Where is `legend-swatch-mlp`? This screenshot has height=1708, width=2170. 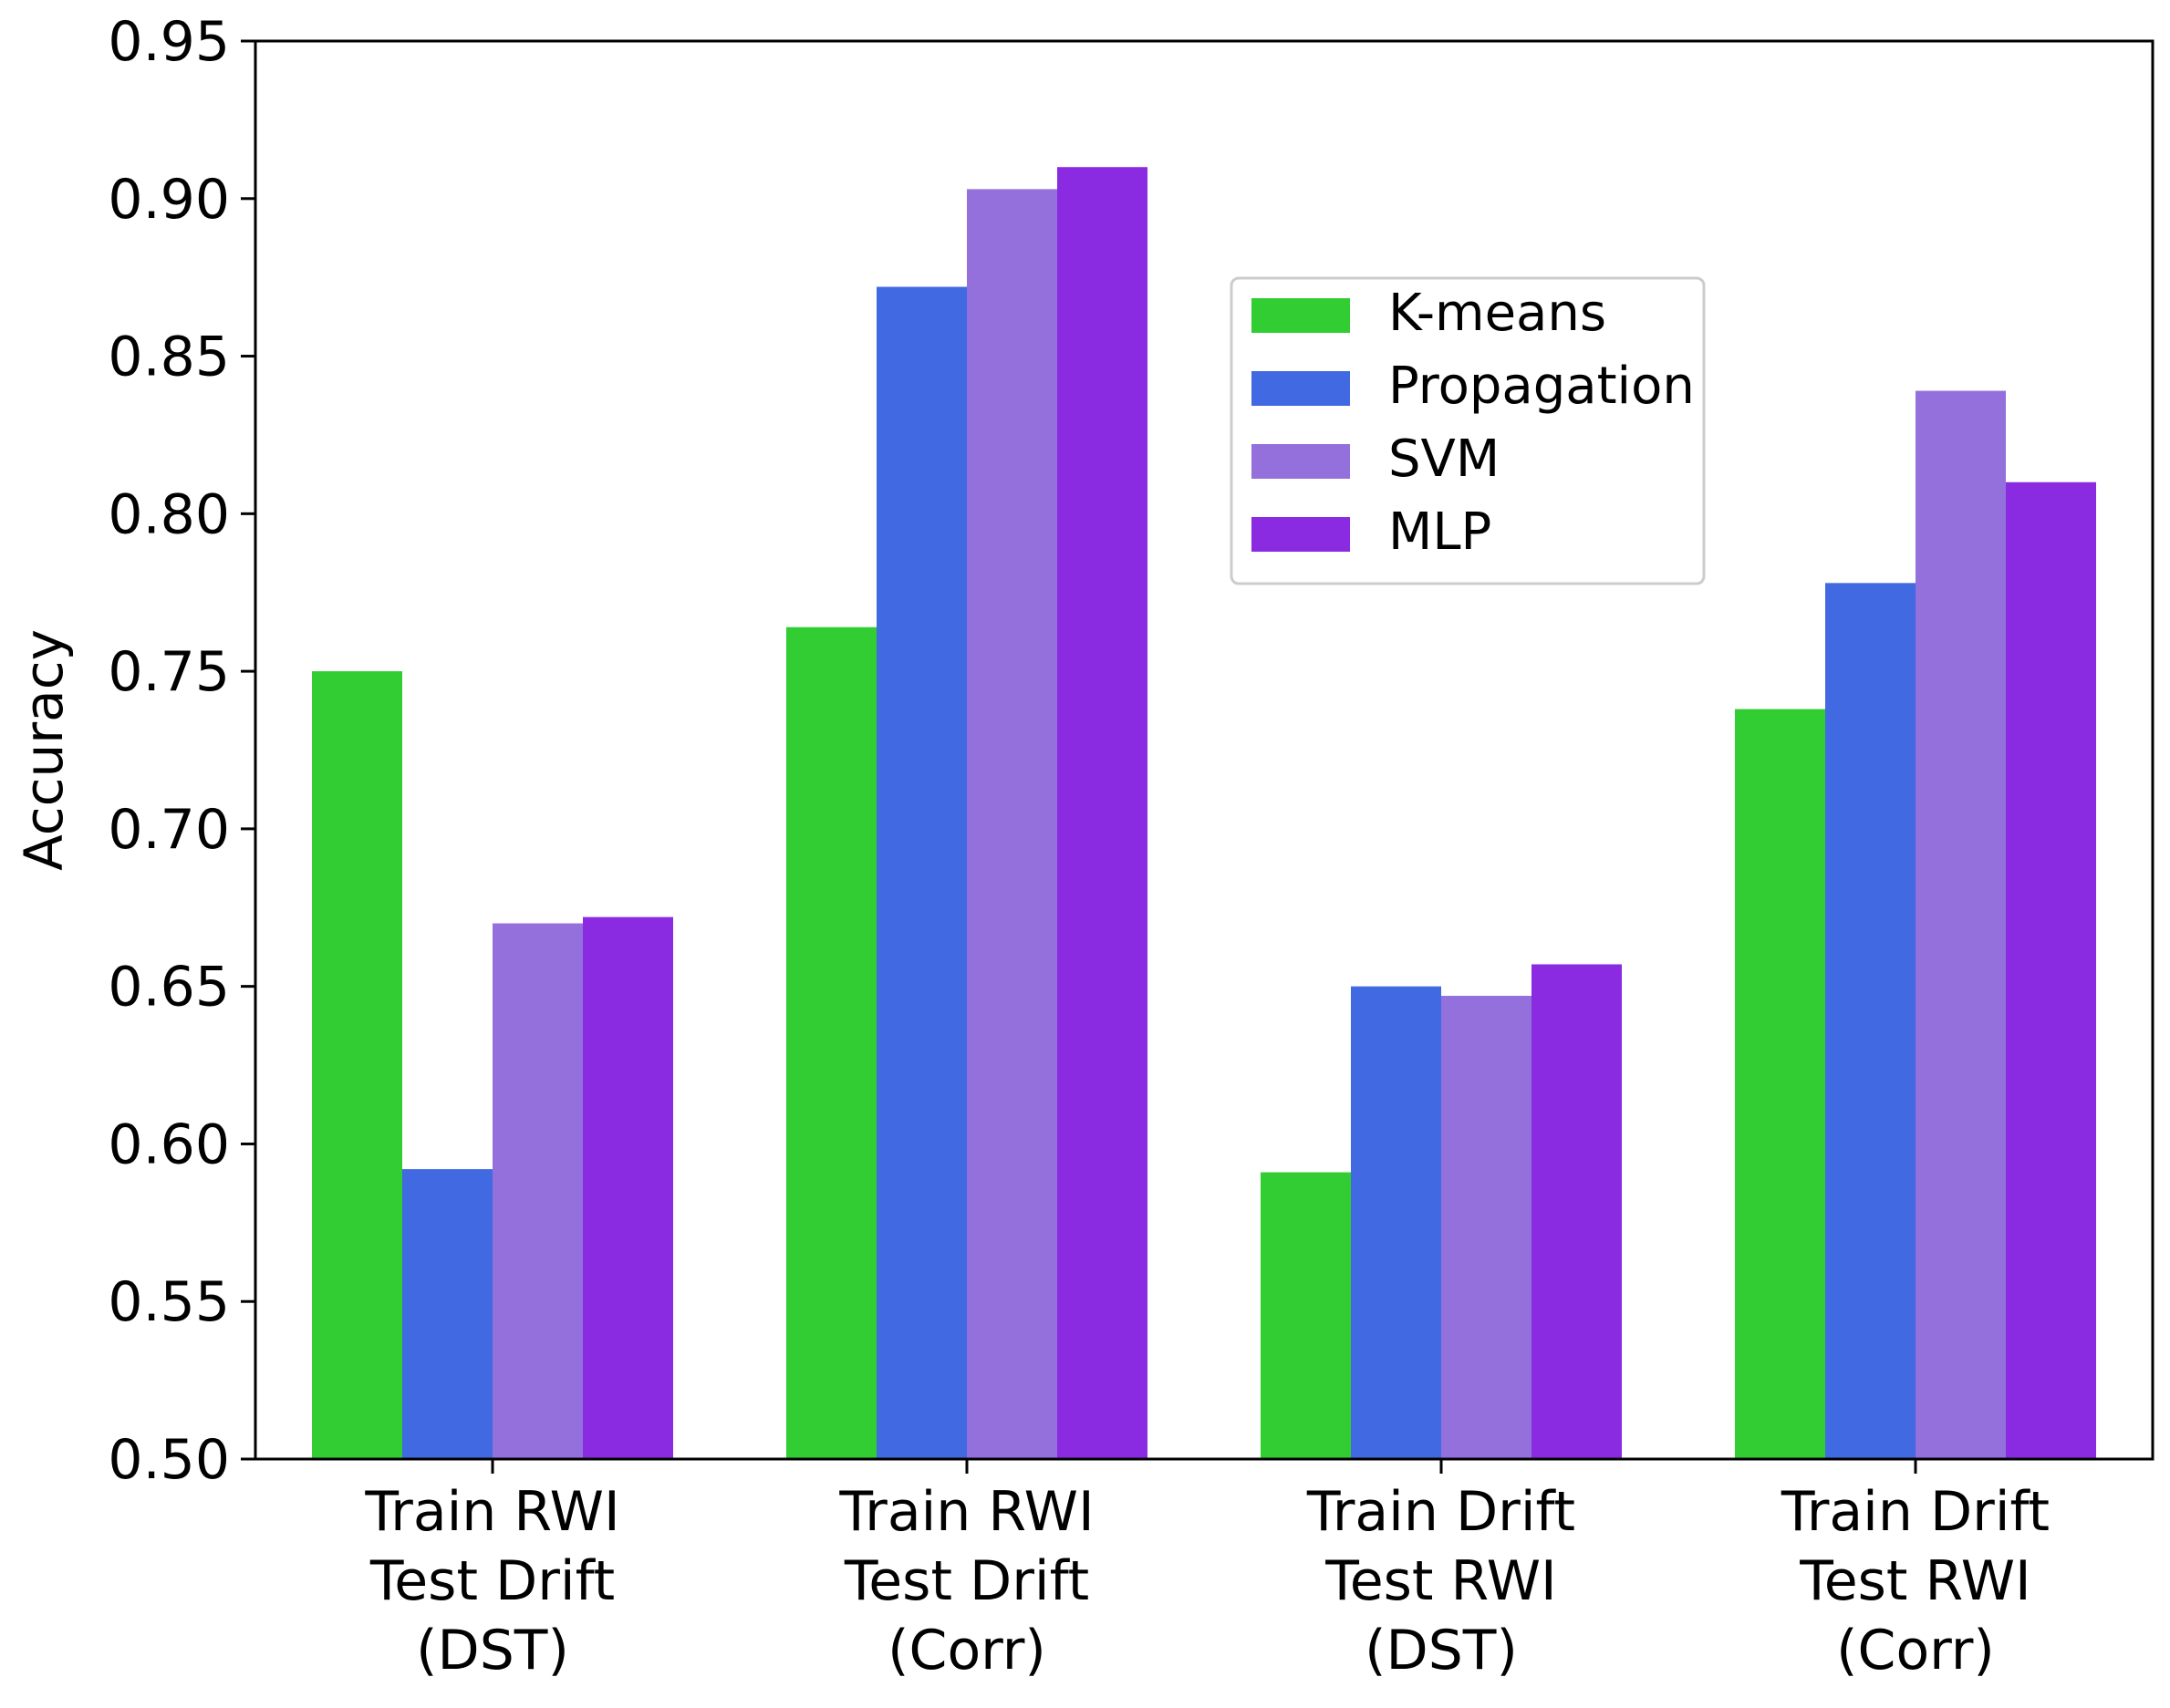
legend-swatch-mlp is located at coordinates (1301, 534).